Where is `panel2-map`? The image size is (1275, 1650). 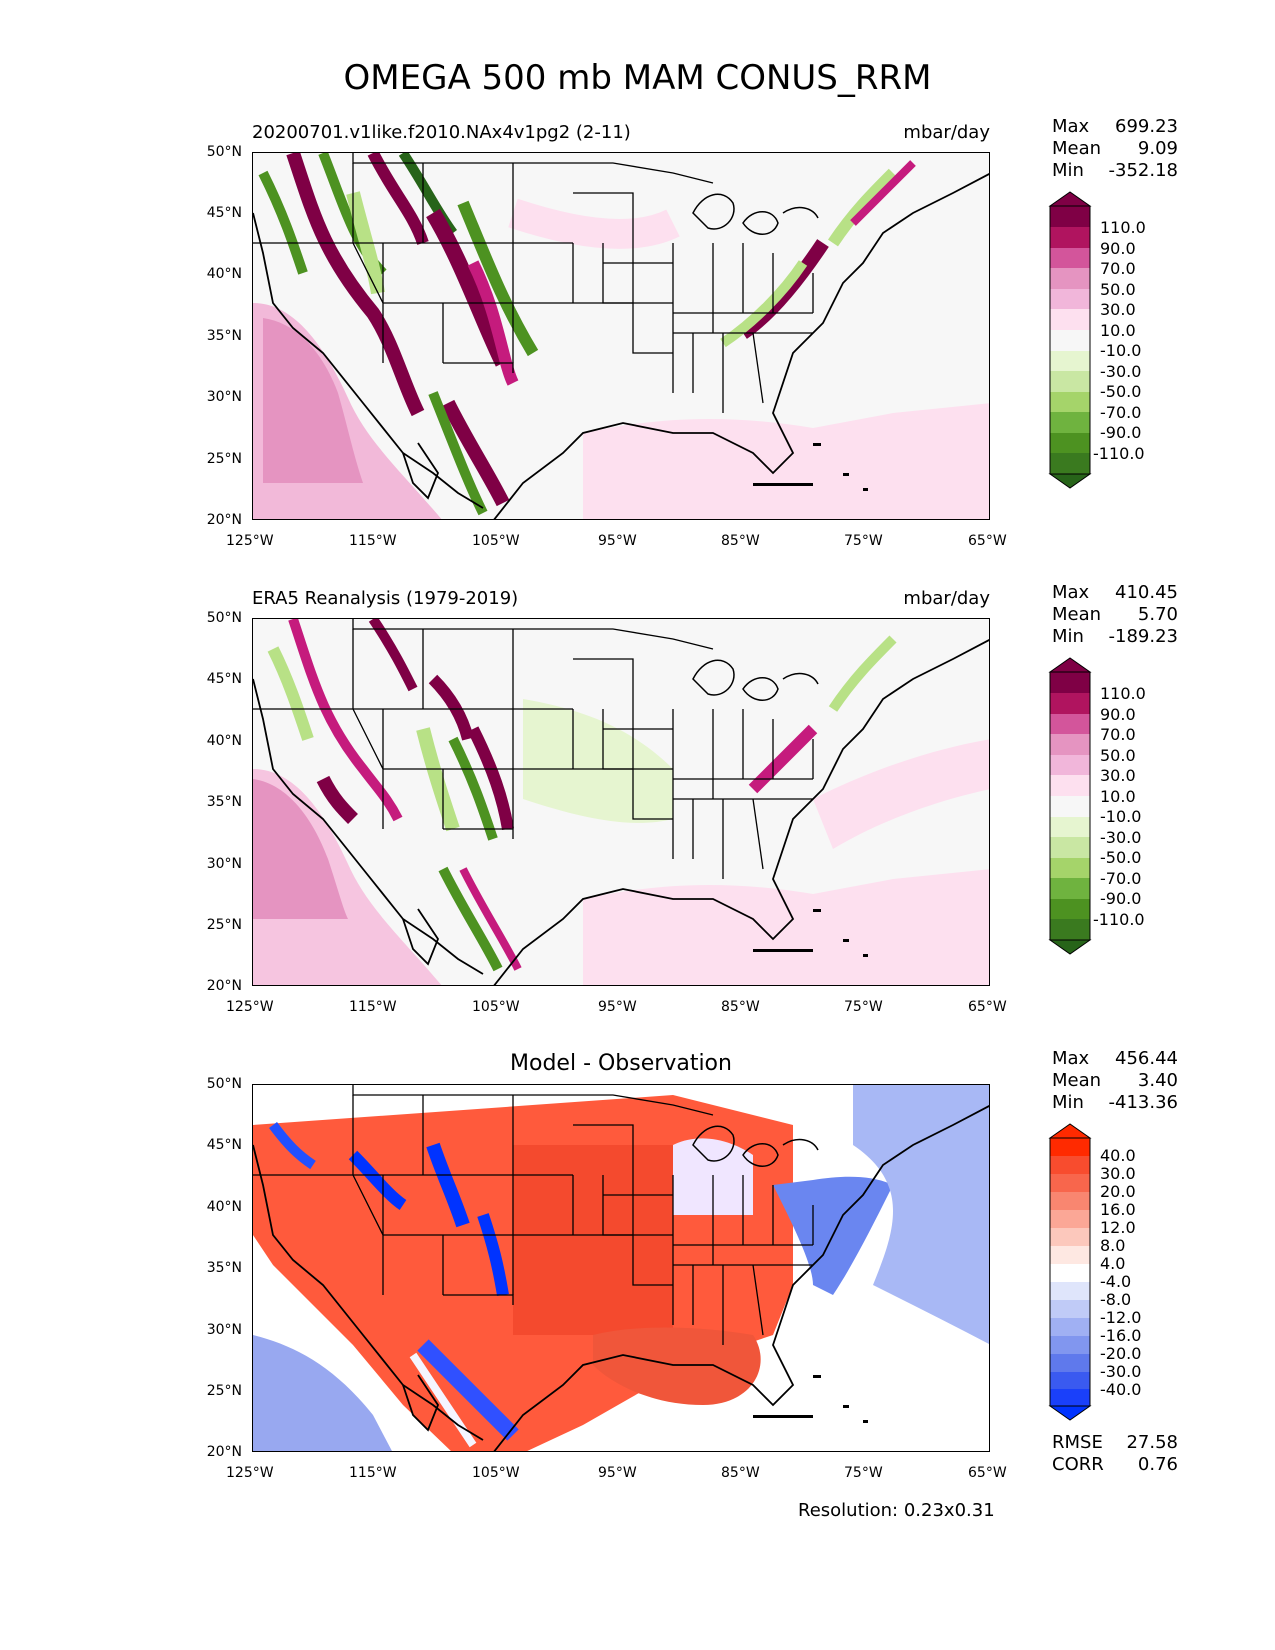 panel2-map is located at coordinates (621, 802).